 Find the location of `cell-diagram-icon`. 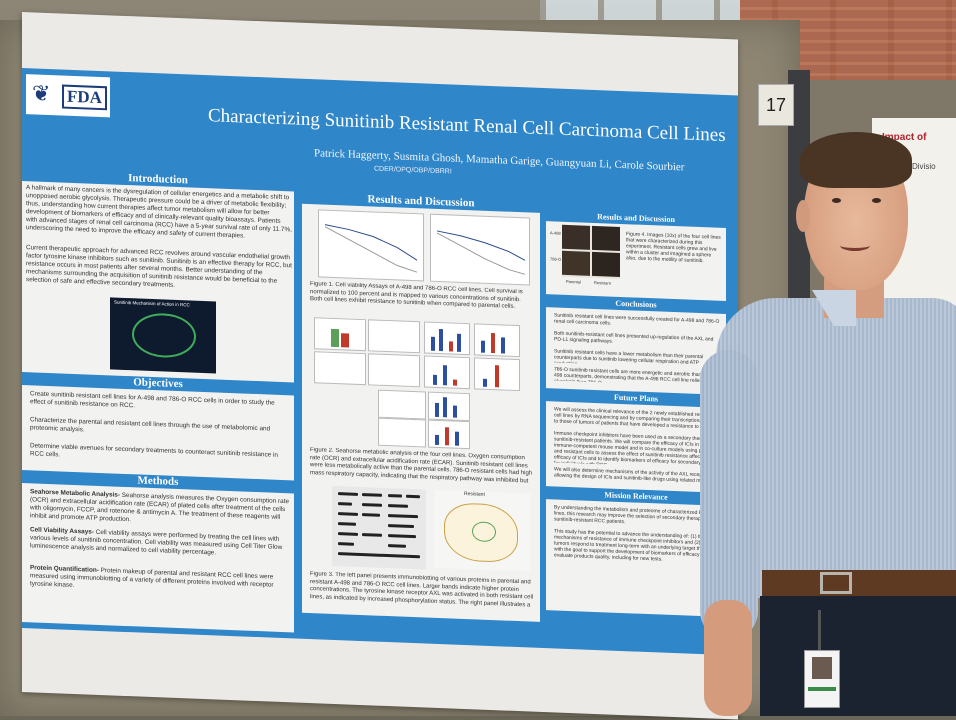

cell-diagram-icon is located at coordinates (164, 335).